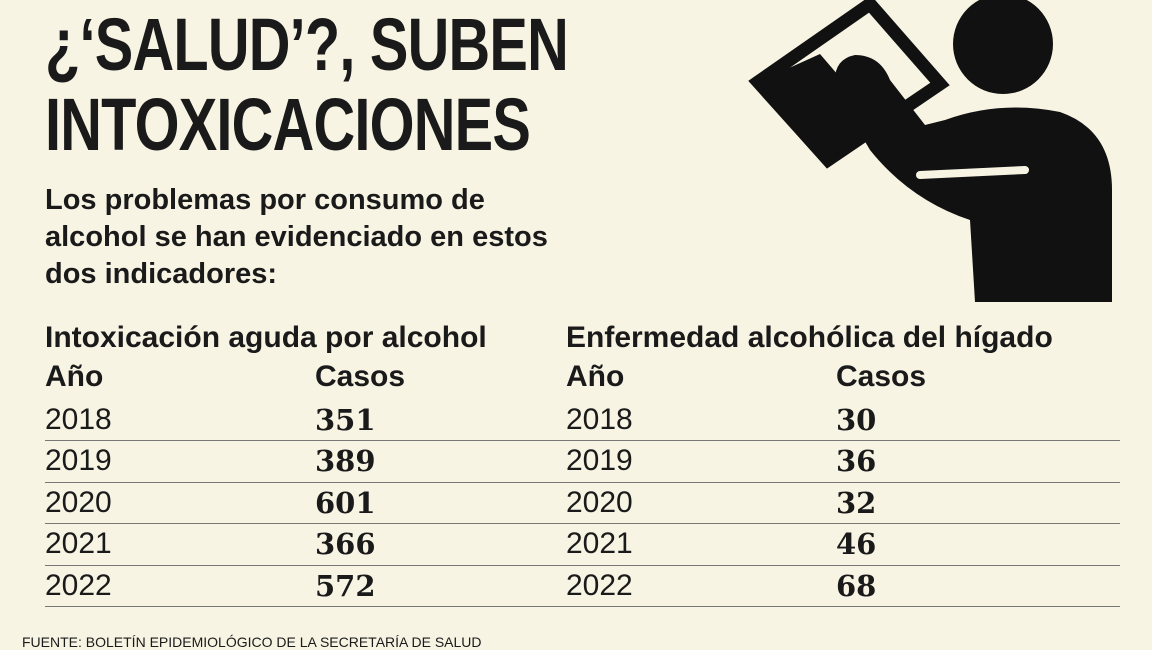  I want to click on cases-cell: 351, so click(345, 419).